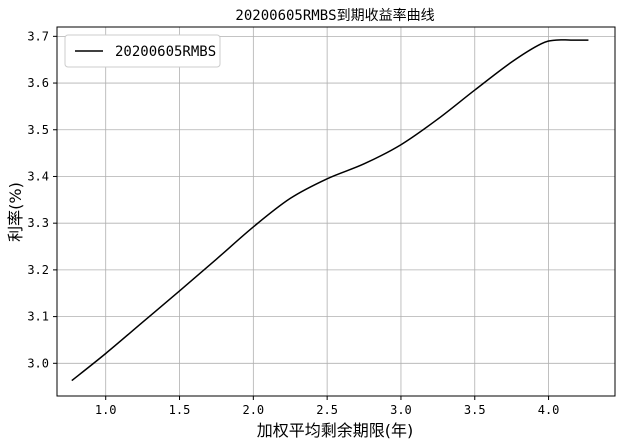  Describe the element at coordinates (15, 212) in the screenshot. I see `y-axis-label: 利率(%)` at that location.